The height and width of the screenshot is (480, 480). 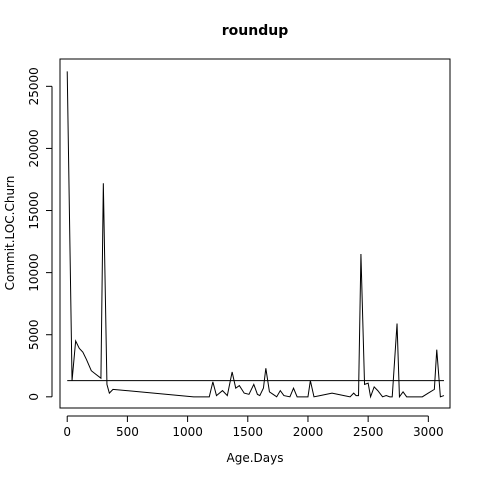 I want to click on chart-title: roundup, so click(x=255, y=31).